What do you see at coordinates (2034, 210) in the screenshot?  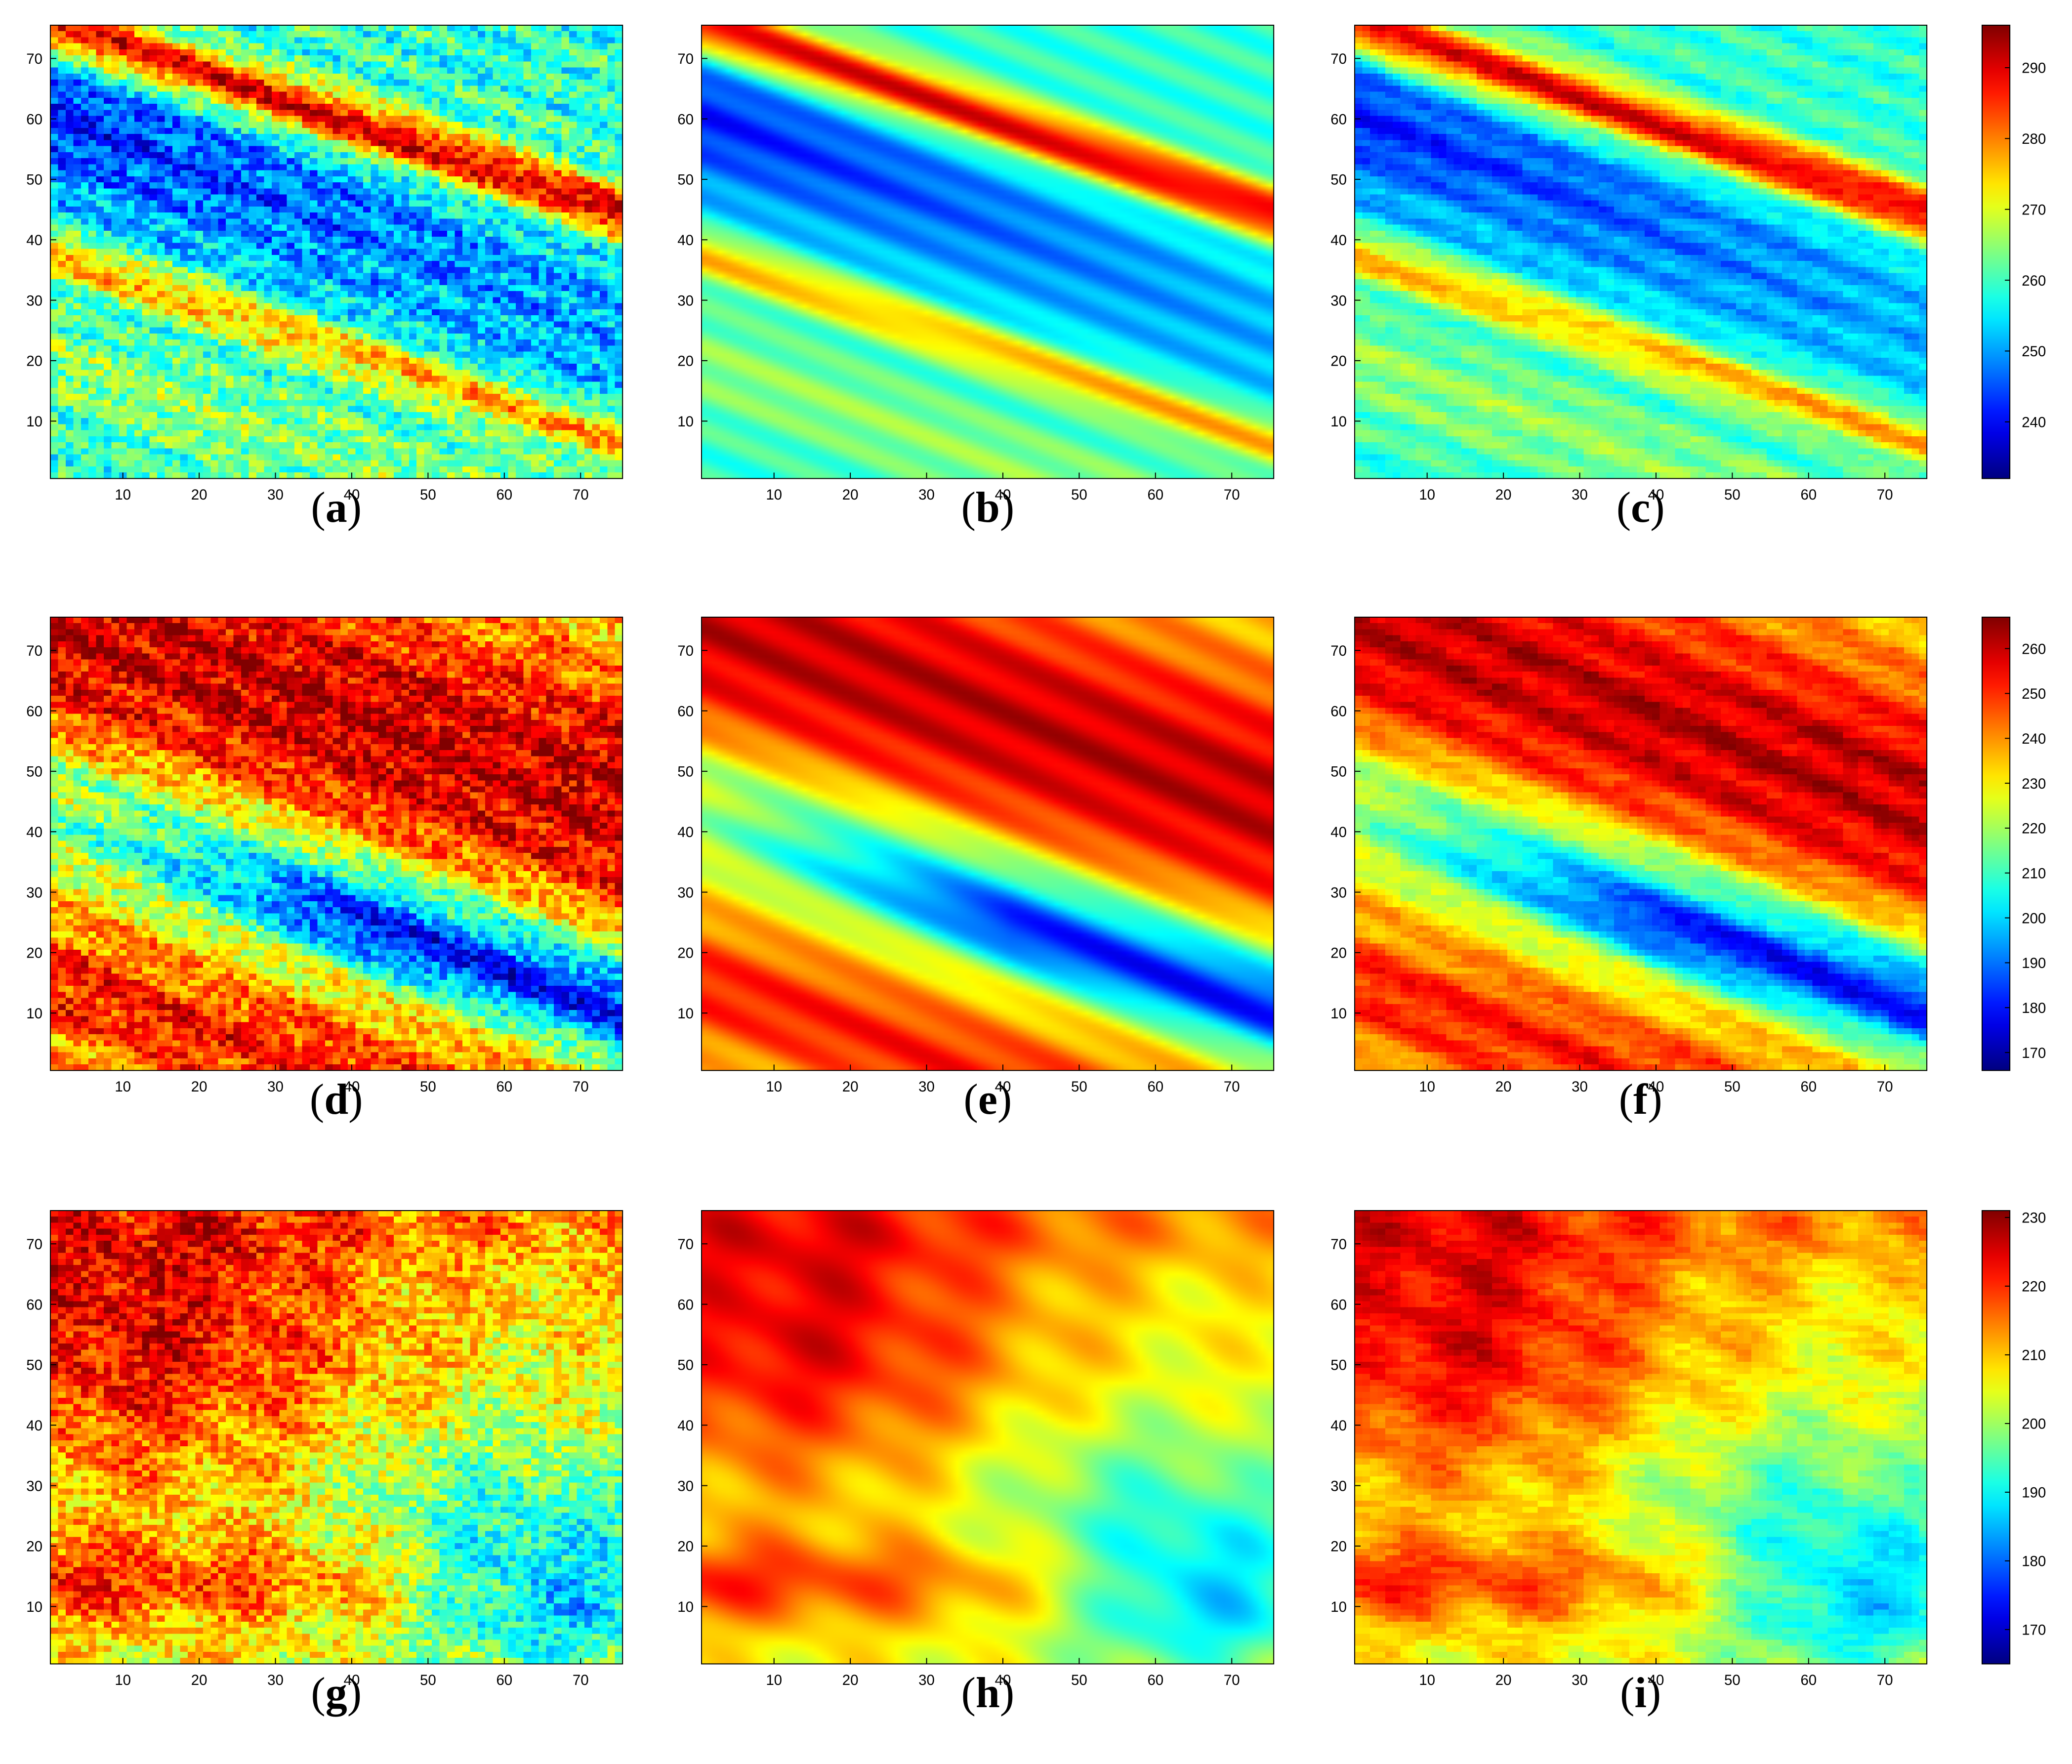 I see `colorbar-tick-label: 270` at bounding box center [2034, 210].